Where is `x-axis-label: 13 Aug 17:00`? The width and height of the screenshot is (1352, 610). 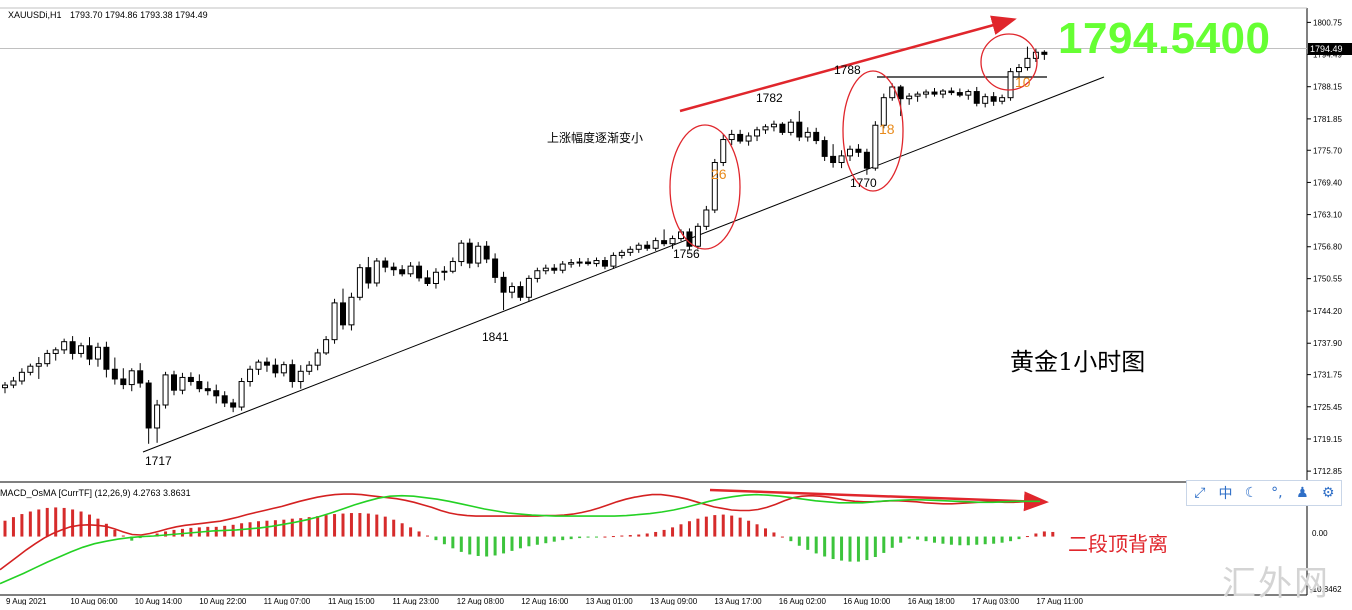 x-axis-label: 13 Aug 17:00 is located at coordinates (738, 601).